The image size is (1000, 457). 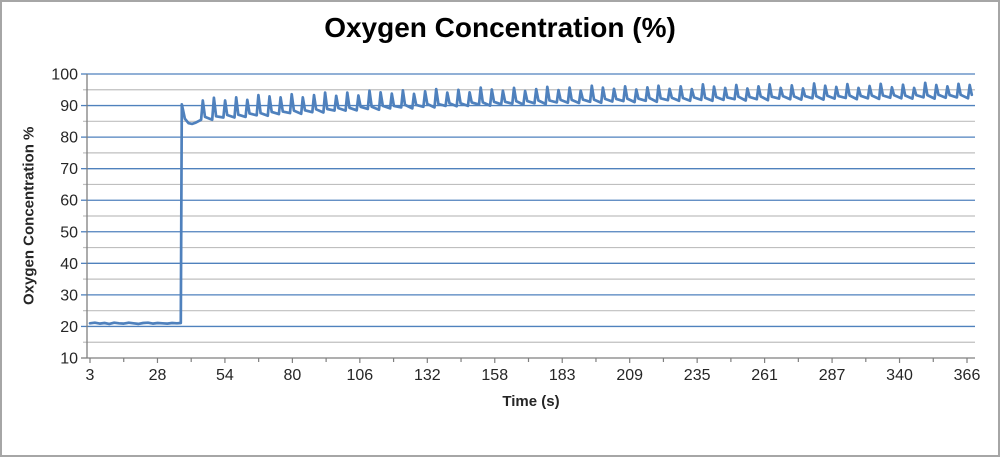 What do you see at coordinates (764, 375) in the screenshot?
I see `x-tick-label: 261` at bounding box center [764, 375].